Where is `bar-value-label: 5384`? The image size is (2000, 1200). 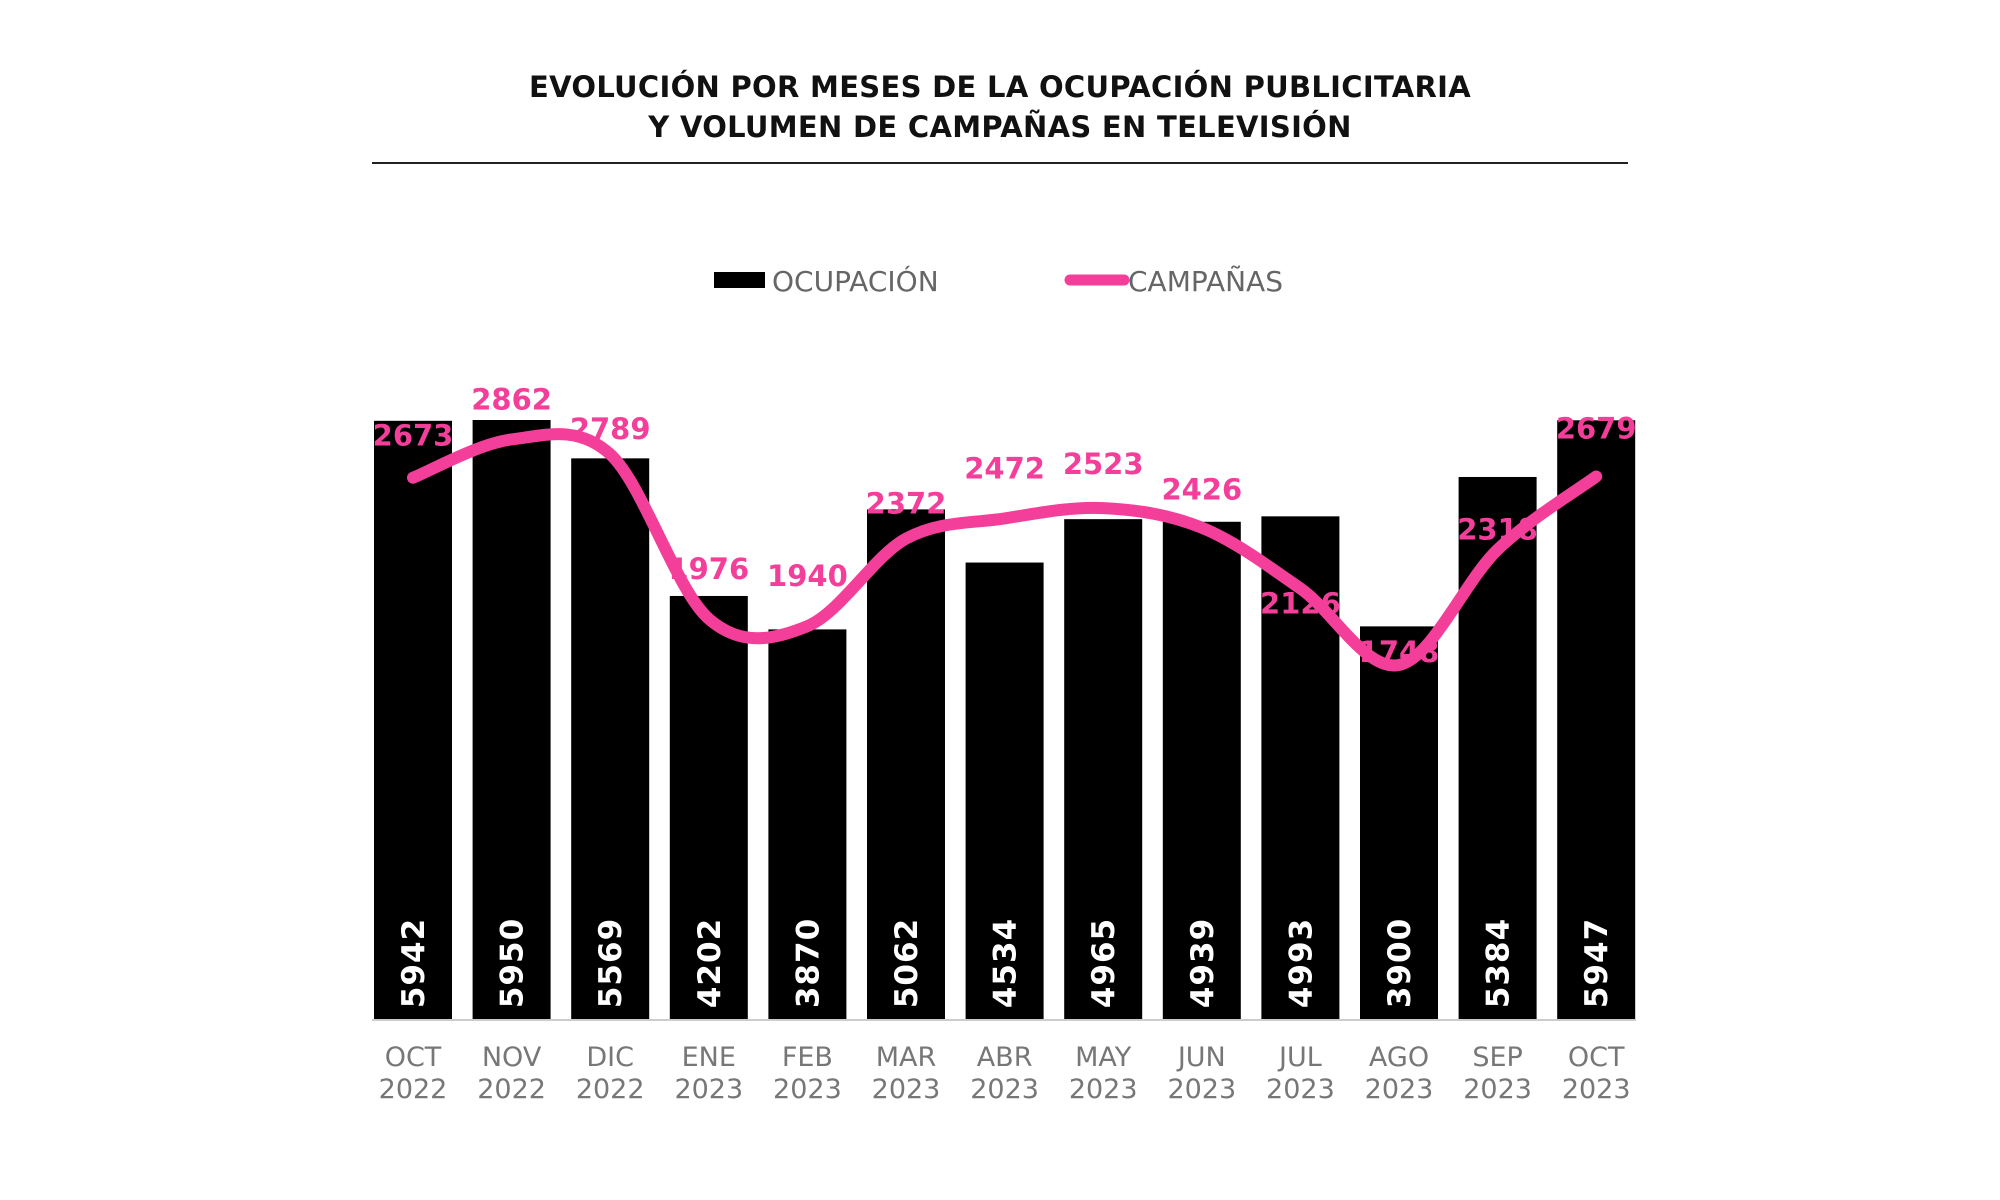
bar-value-label: 5384 is located at coordinates (1499, 963).